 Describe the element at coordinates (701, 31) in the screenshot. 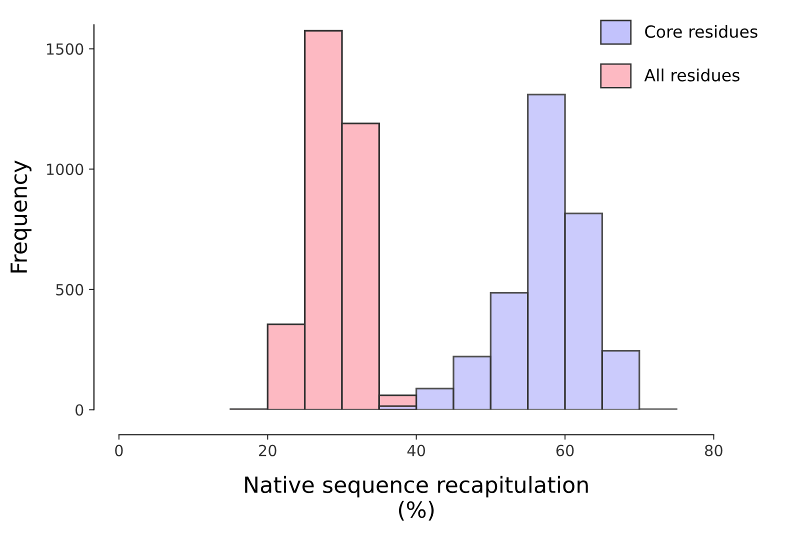

I see `legend-label: Core residues` at that location.